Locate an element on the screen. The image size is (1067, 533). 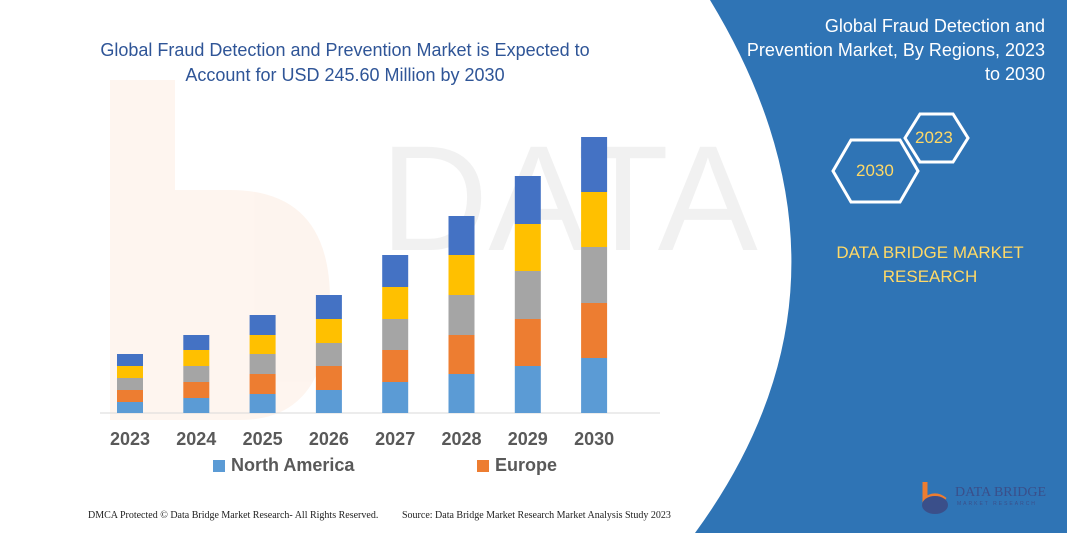
legend-item-europe: Europe is located at coordinates (517, 465).